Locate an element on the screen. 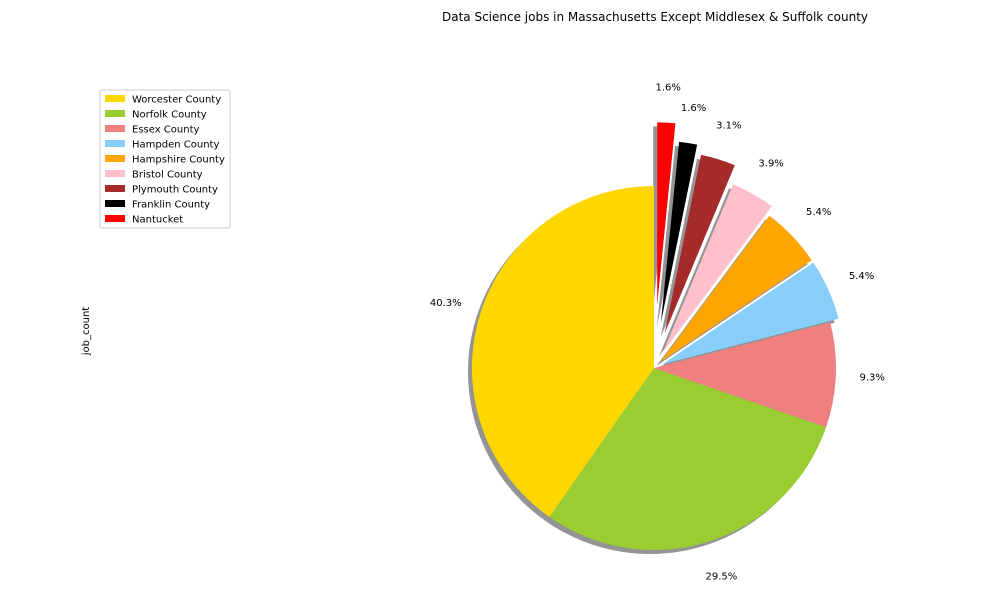 The width and height of the screenshot is (995, 592). y-axis-label: job_count is located at coordinates (86, 332).